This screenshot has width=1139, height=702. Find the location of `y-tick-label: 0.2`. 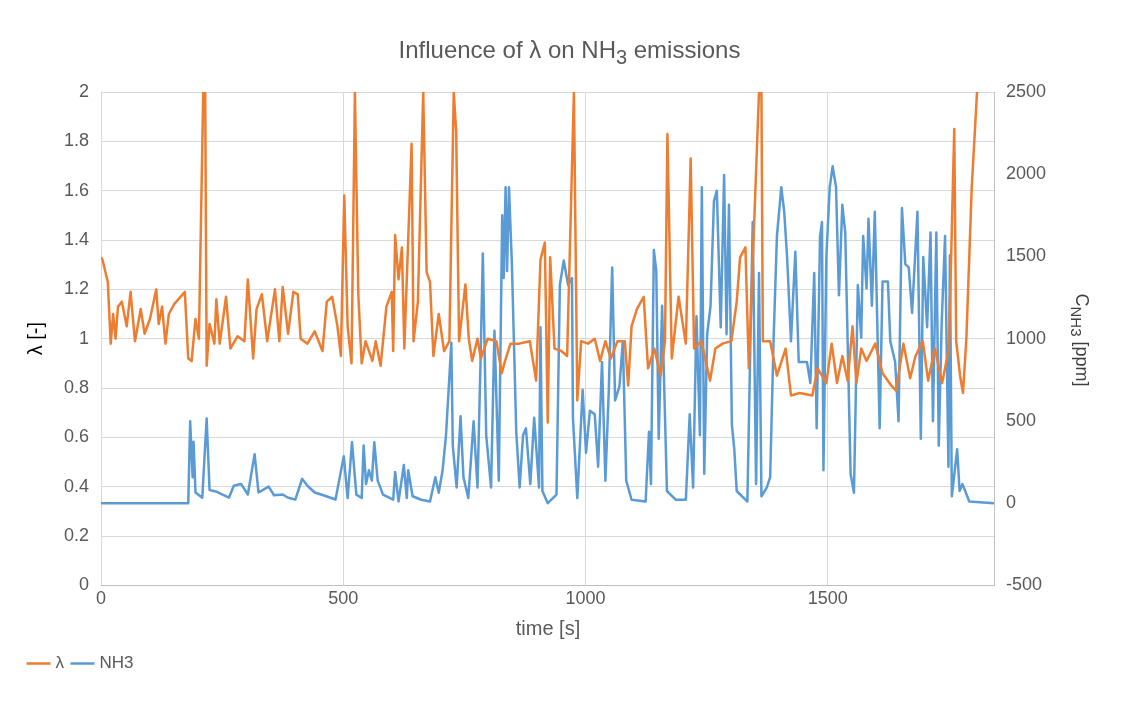

y-tick-label: 0.2 is located at coordinates (76, 535).